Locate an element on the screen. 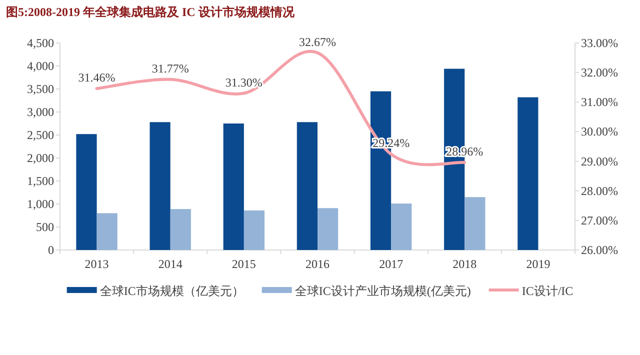 The image size is (640, 355). chart-title: 图5:2008-2019 年全球集成电路及 IC 设计市场规模情况 is located at coordinates (151, 12).